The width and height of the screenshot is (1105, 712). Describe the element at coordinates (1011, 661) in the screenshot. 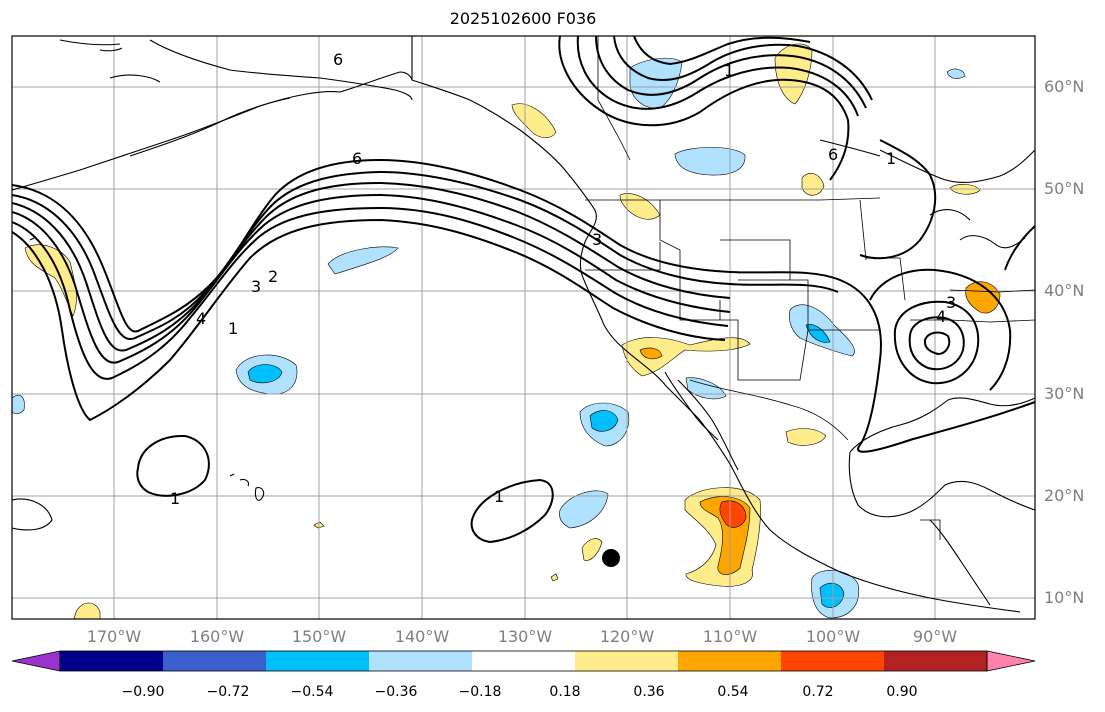

I see `colorbar-extend-max` at that location.